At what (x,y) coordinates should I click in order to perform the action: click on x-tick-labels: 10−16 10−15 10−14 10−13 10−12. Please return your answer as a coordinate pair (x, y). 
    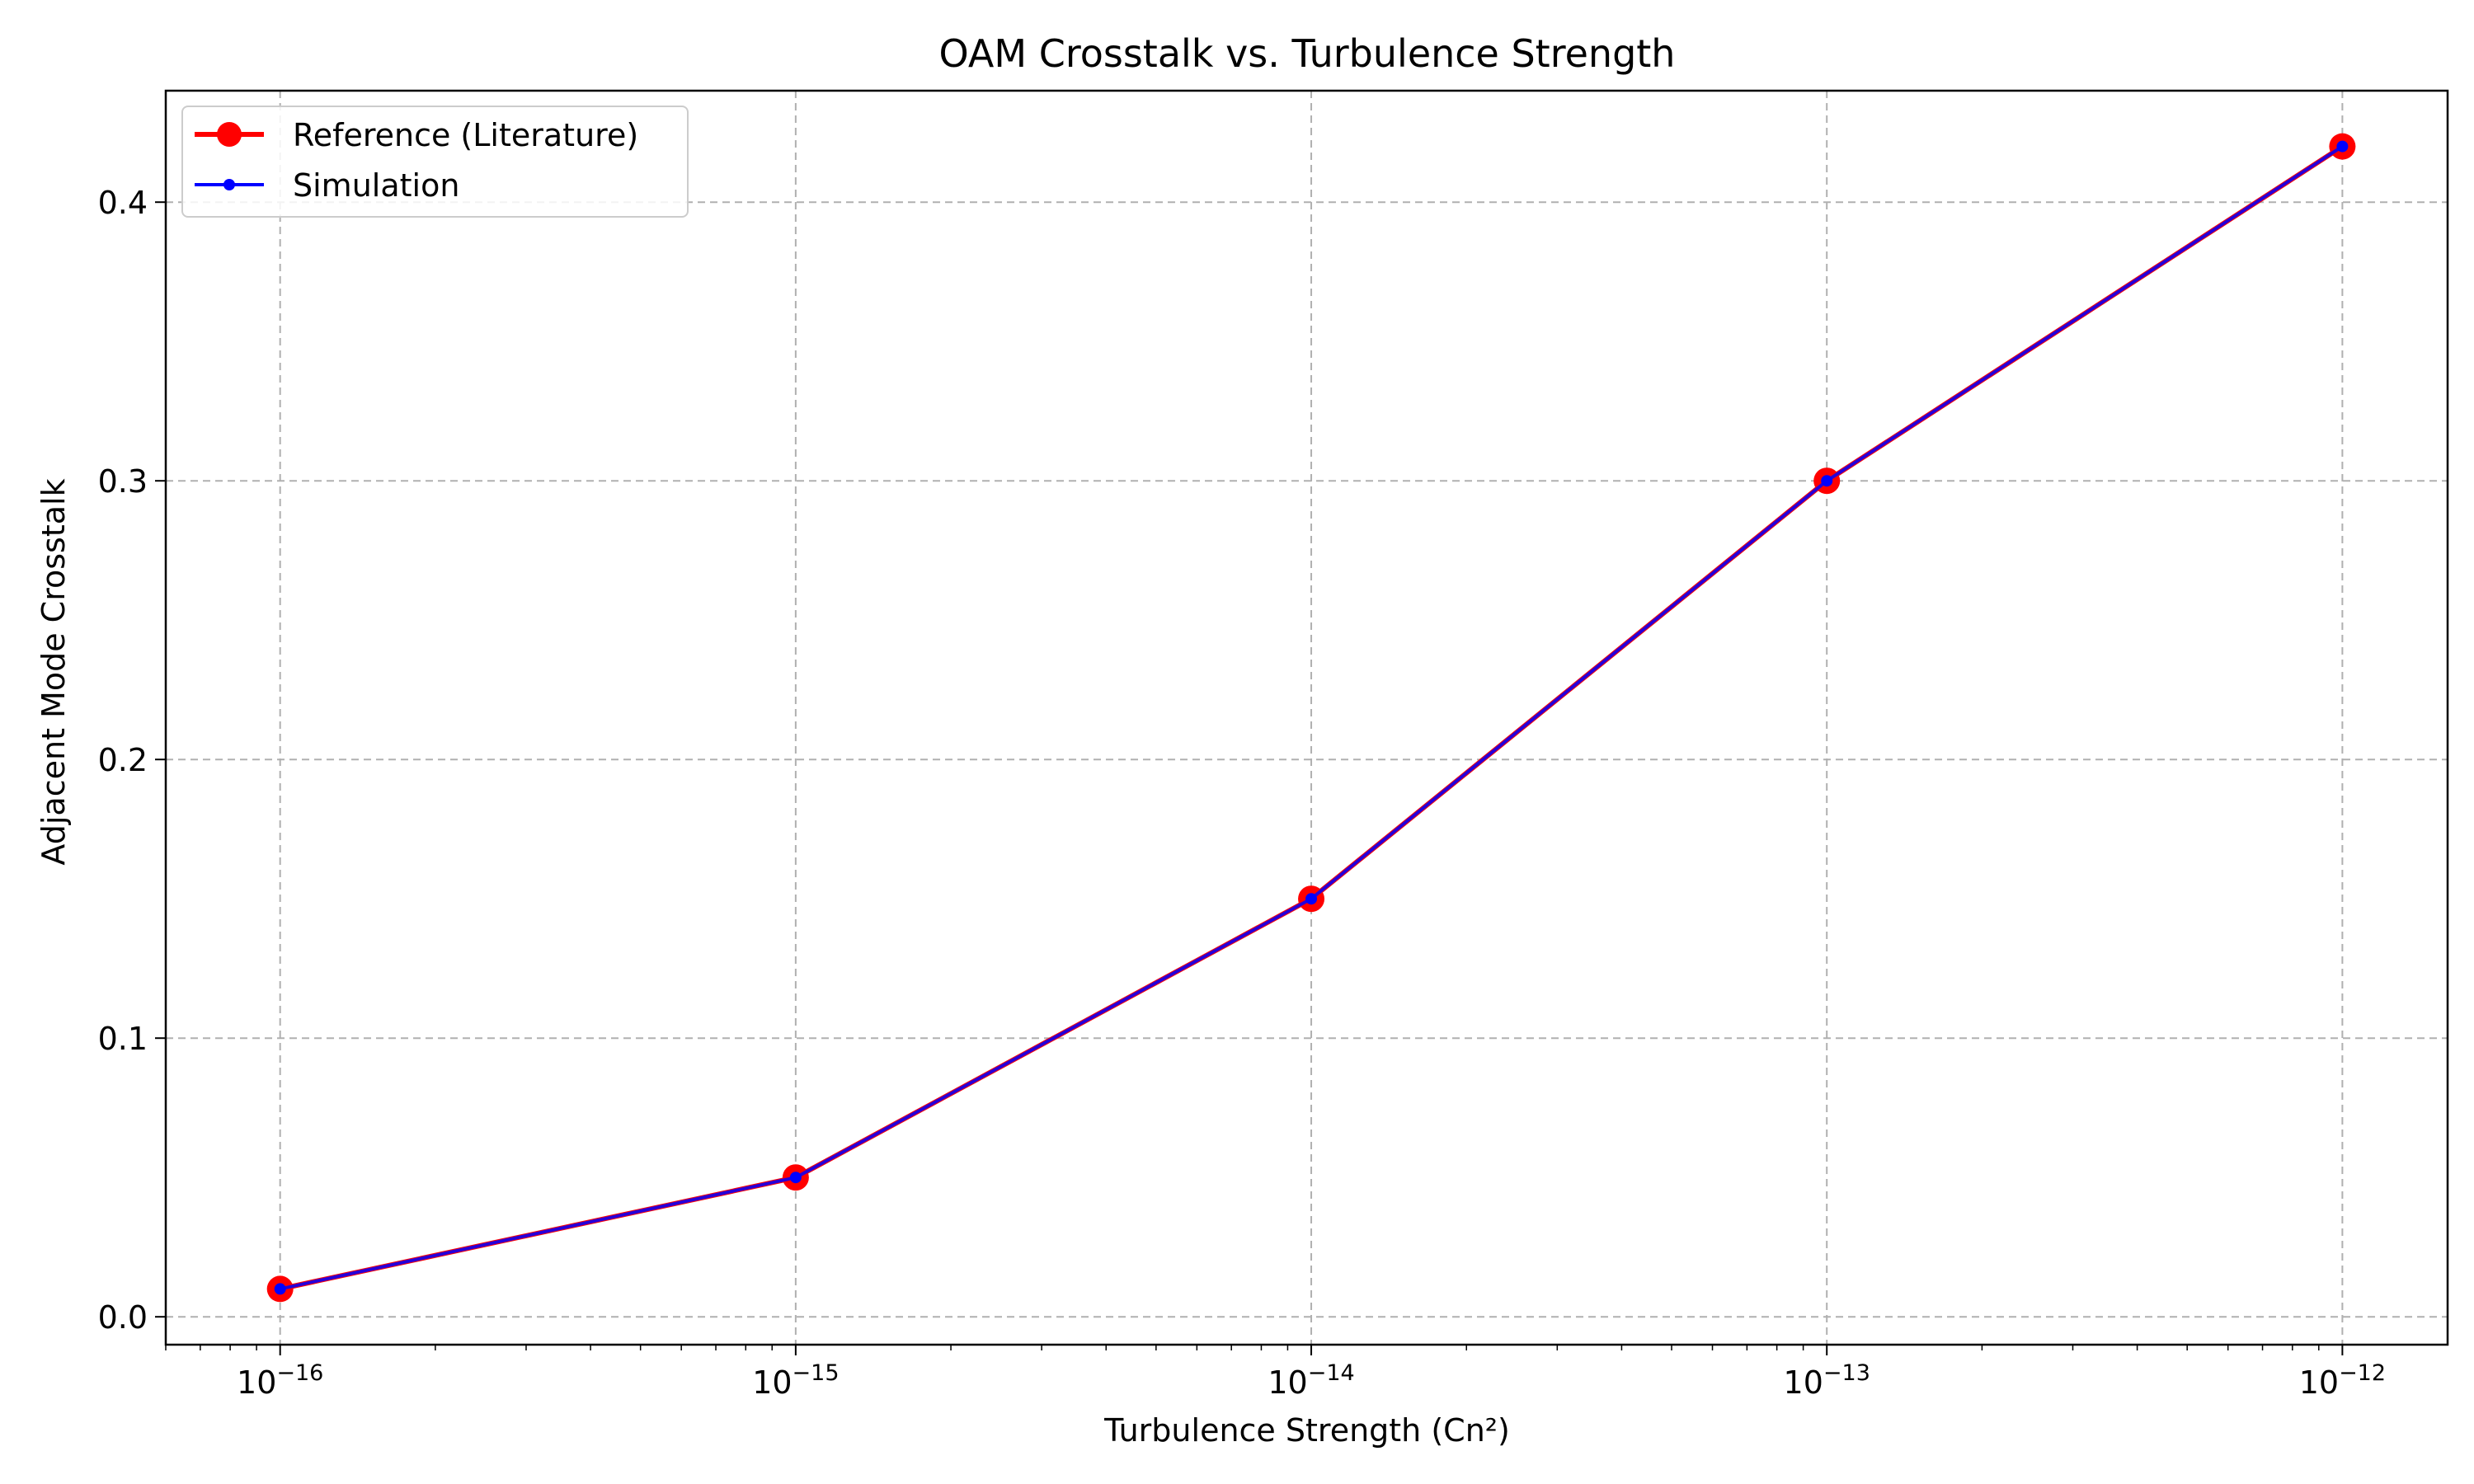
    Looking at the image, I should click on (1311, 1380).